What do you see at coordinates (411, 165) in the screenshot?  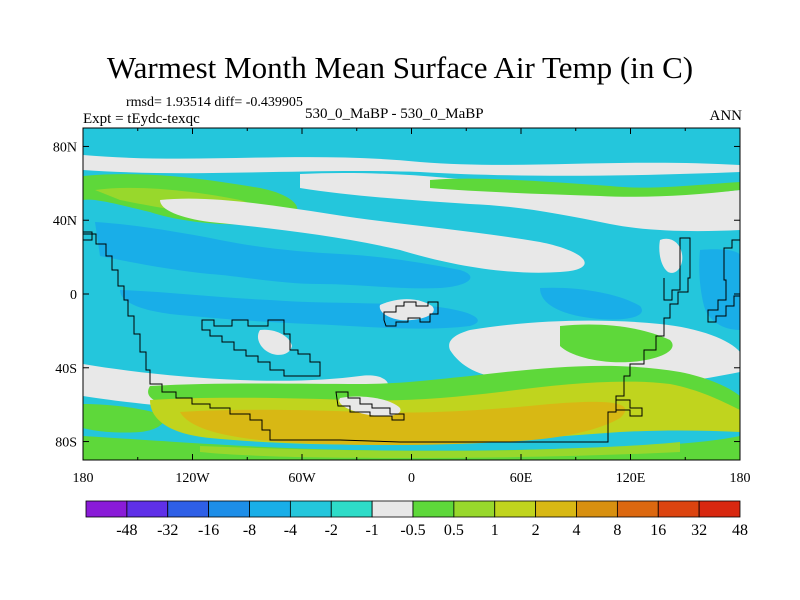 I see `field-arctic-band` at bounding box center [411, 165].